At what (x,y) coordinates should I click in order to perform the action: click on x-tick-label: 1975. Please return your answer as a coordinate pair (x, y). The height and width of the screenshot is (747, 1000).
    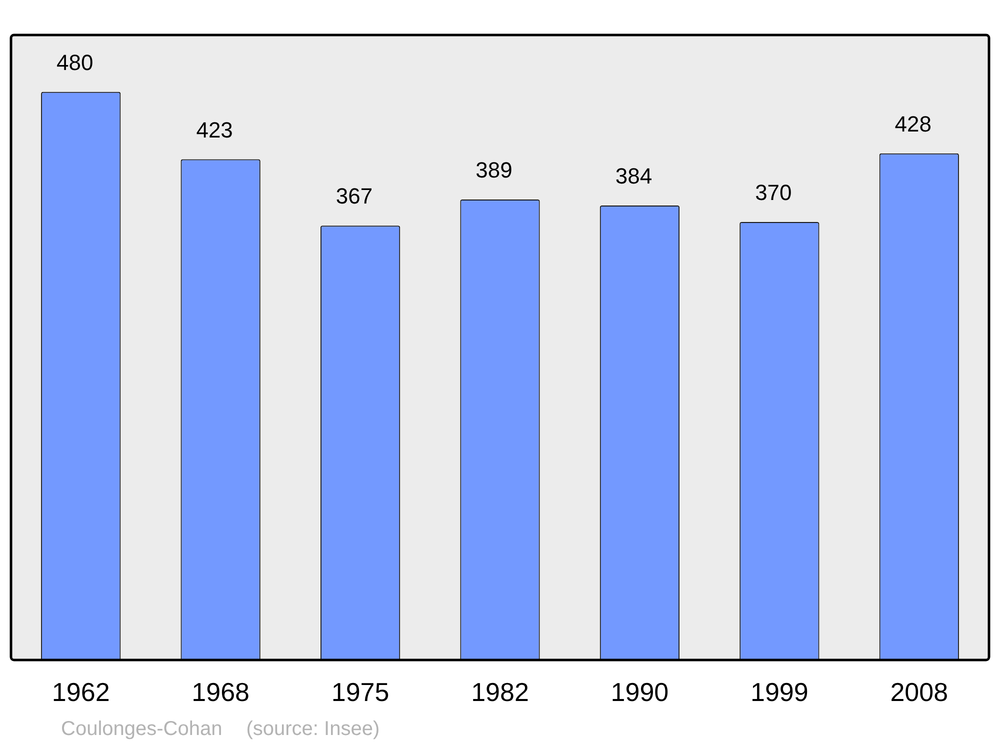
    Looking at the image, I should click on (360, 691).